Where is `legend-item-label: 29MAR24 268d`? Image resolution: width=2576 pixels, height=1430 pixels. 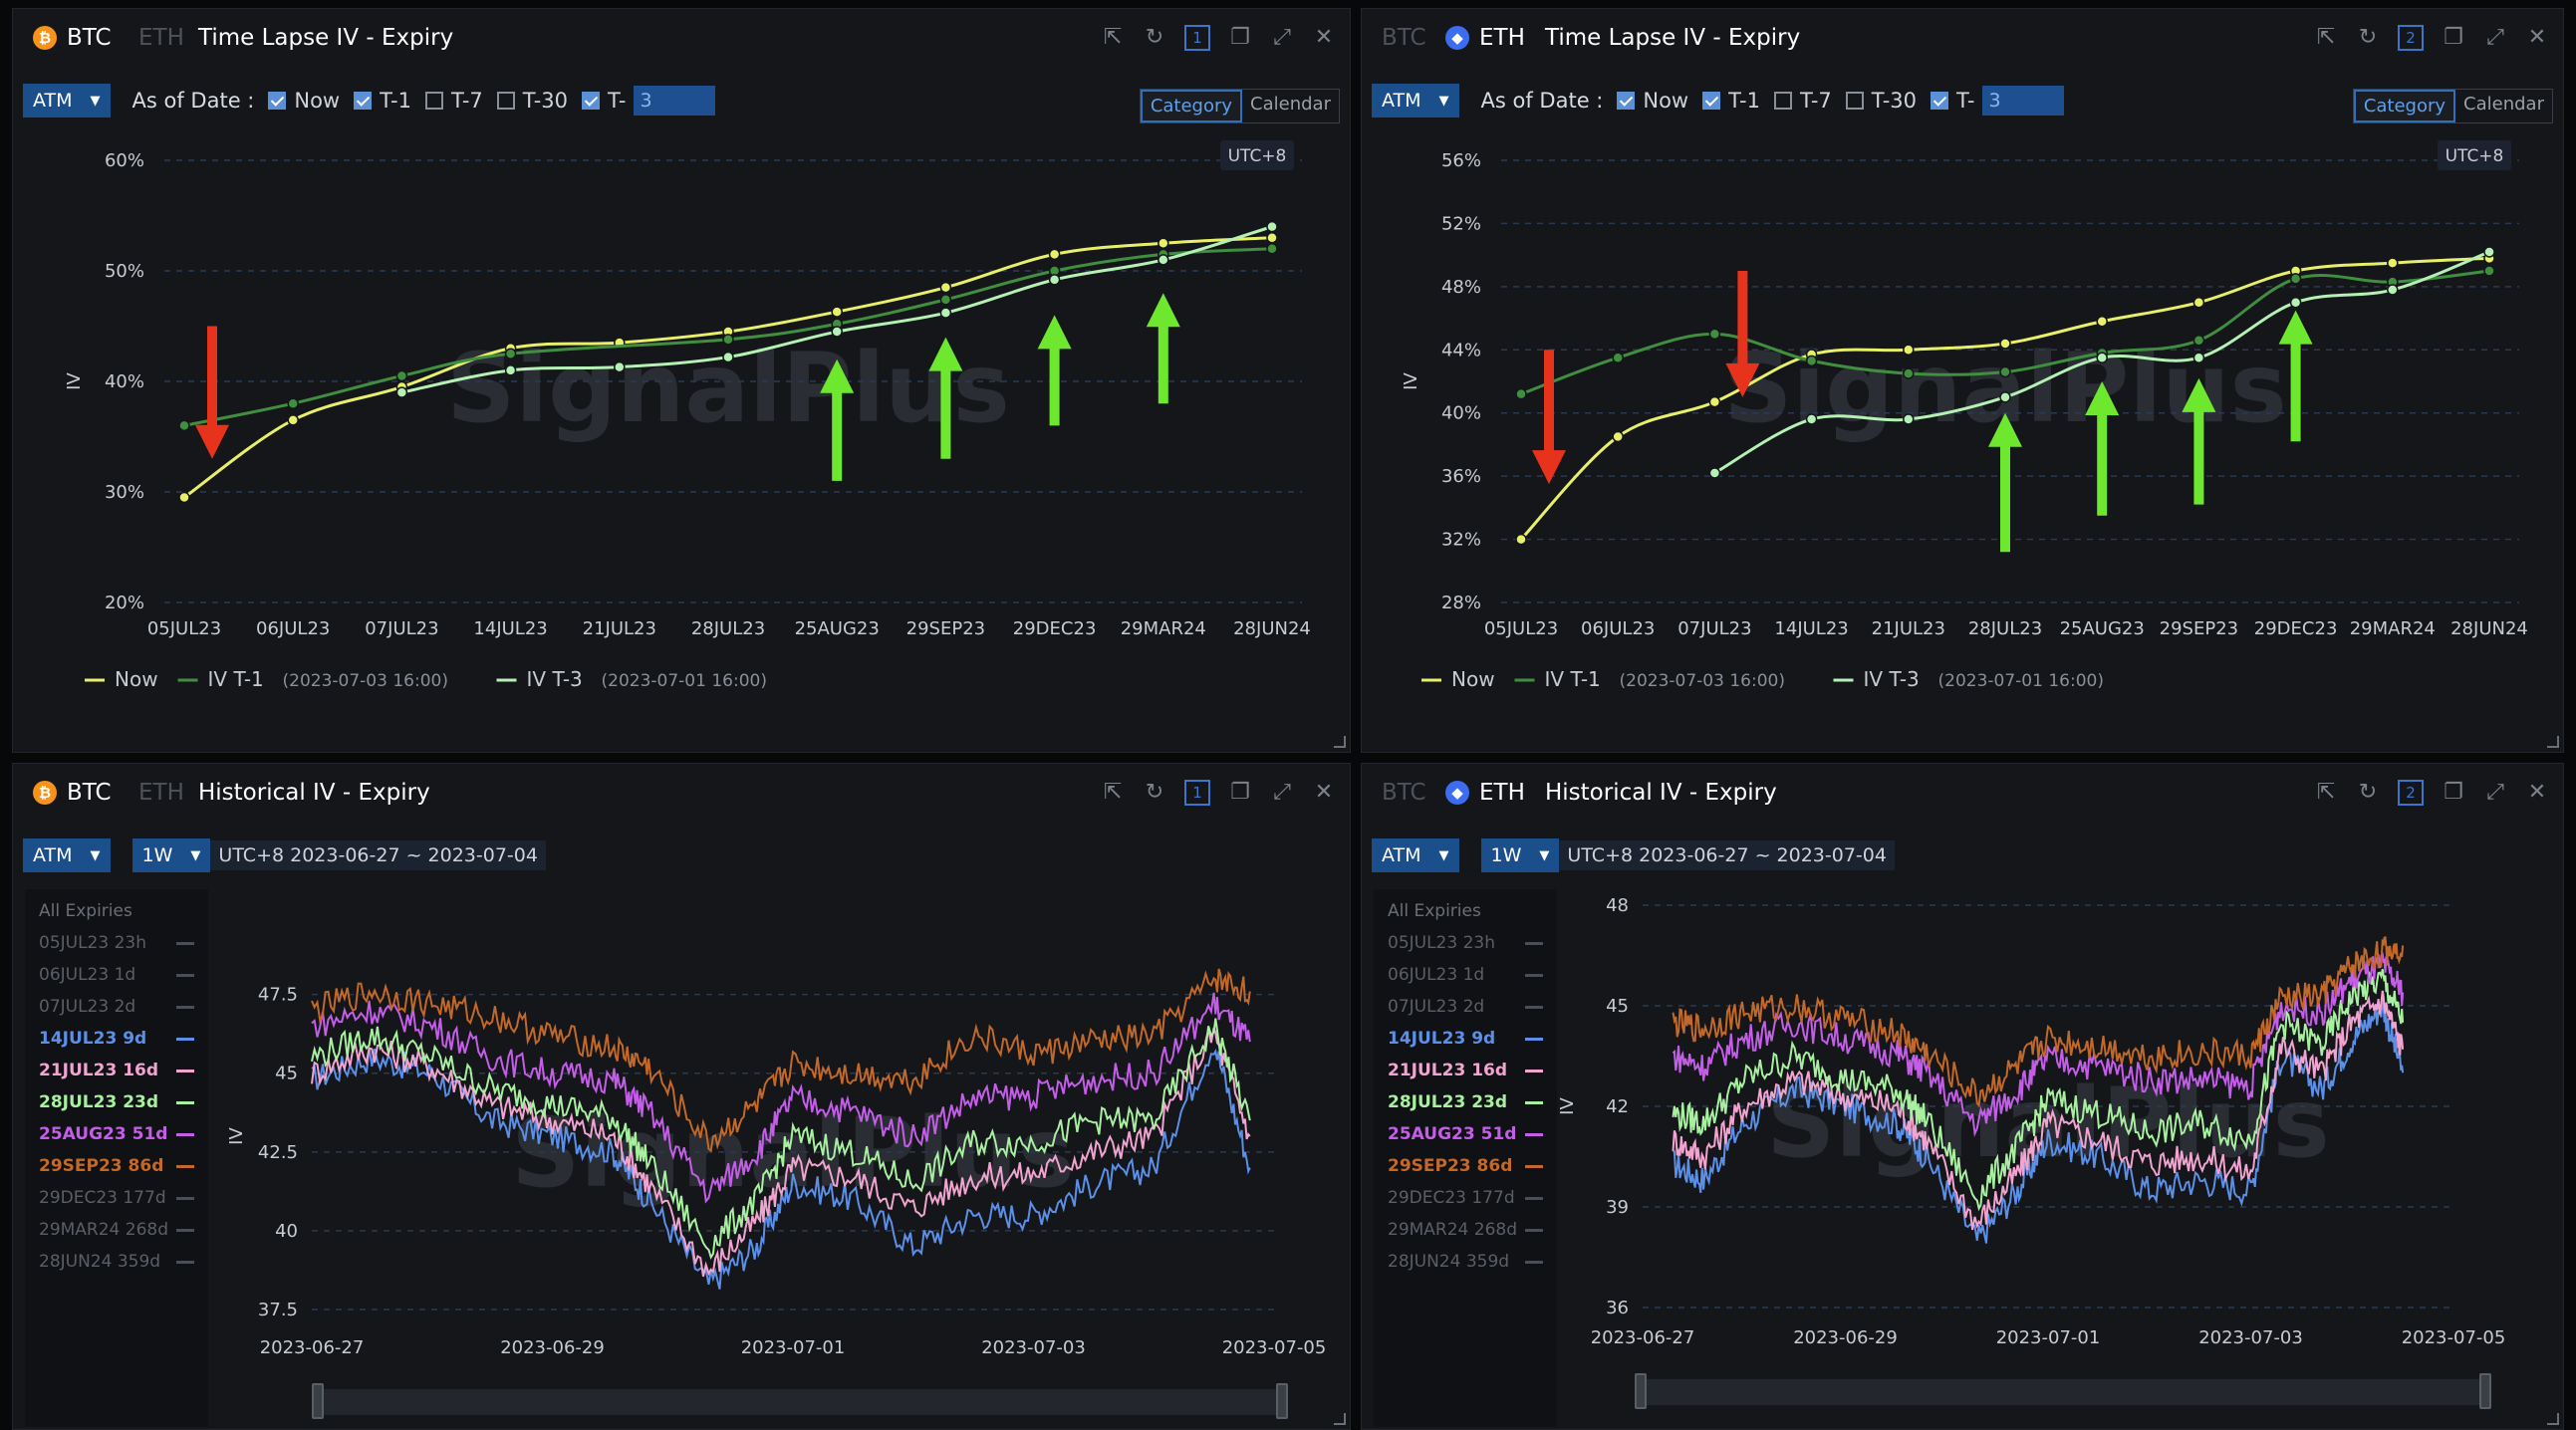 legend-item-label: 29MAR24 268d is located at coordinates (1453, 1230).